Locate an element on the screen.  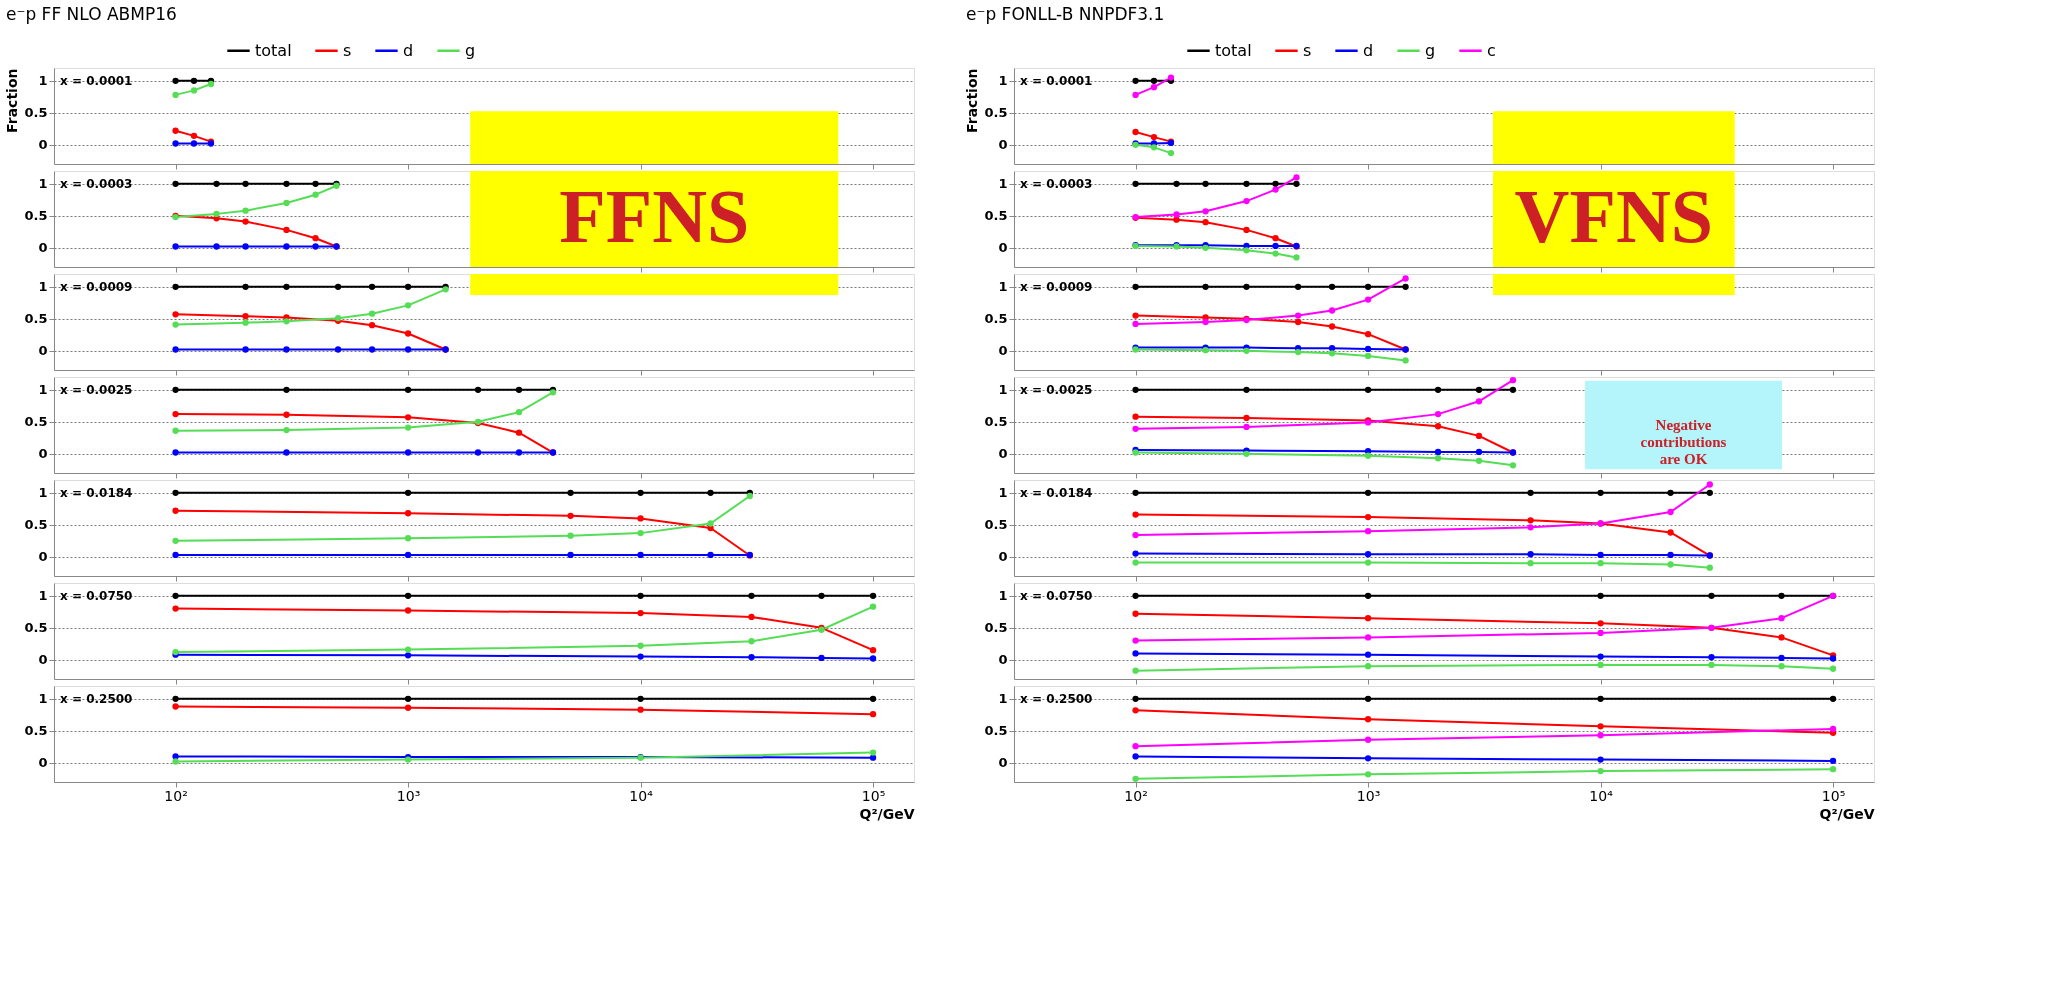
legend-label: c is located at coordinates (1491, 50).